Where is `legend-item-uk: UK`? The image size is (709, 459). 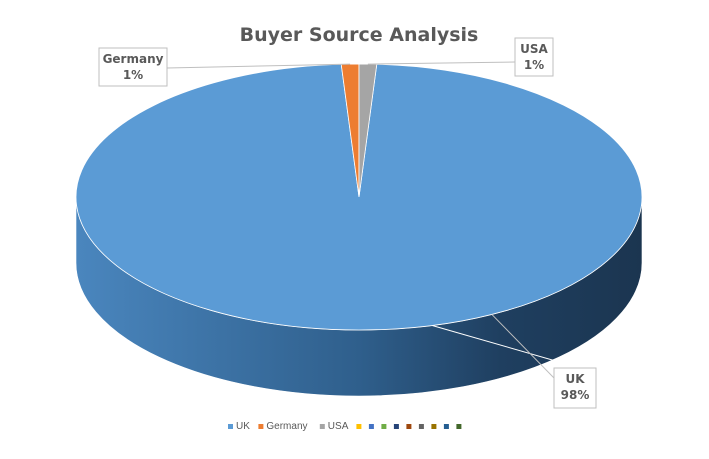
legend-item-uk: UK is located at coordinates (239, 426).